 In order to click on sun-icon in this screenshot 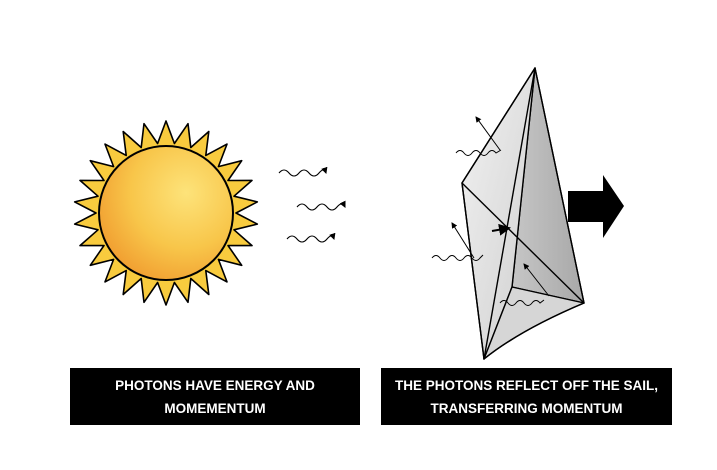, I will do `click(166, 213)`.